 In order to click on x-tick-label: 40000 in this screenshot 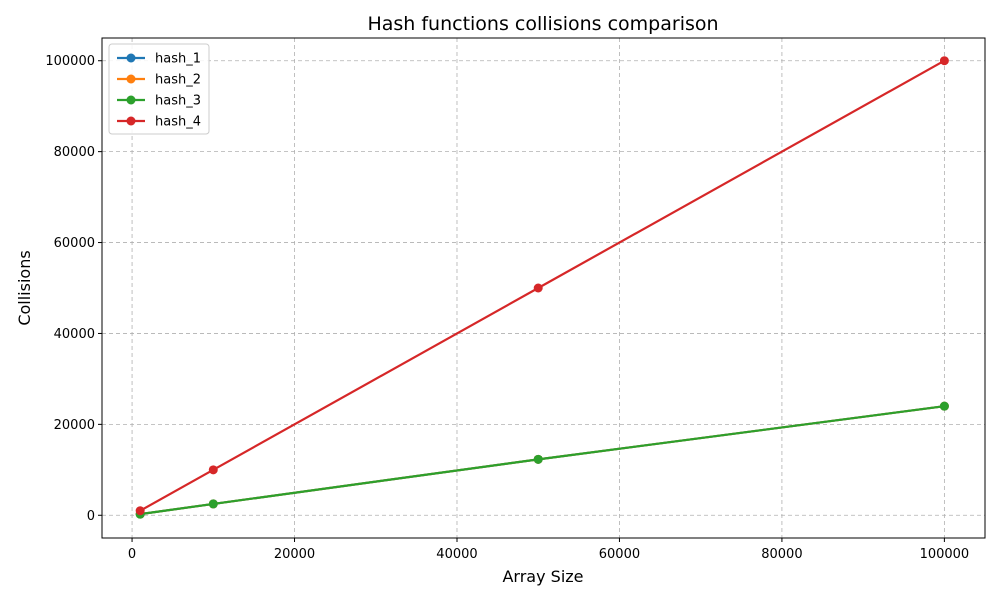, I will do `click(456, 554)`.